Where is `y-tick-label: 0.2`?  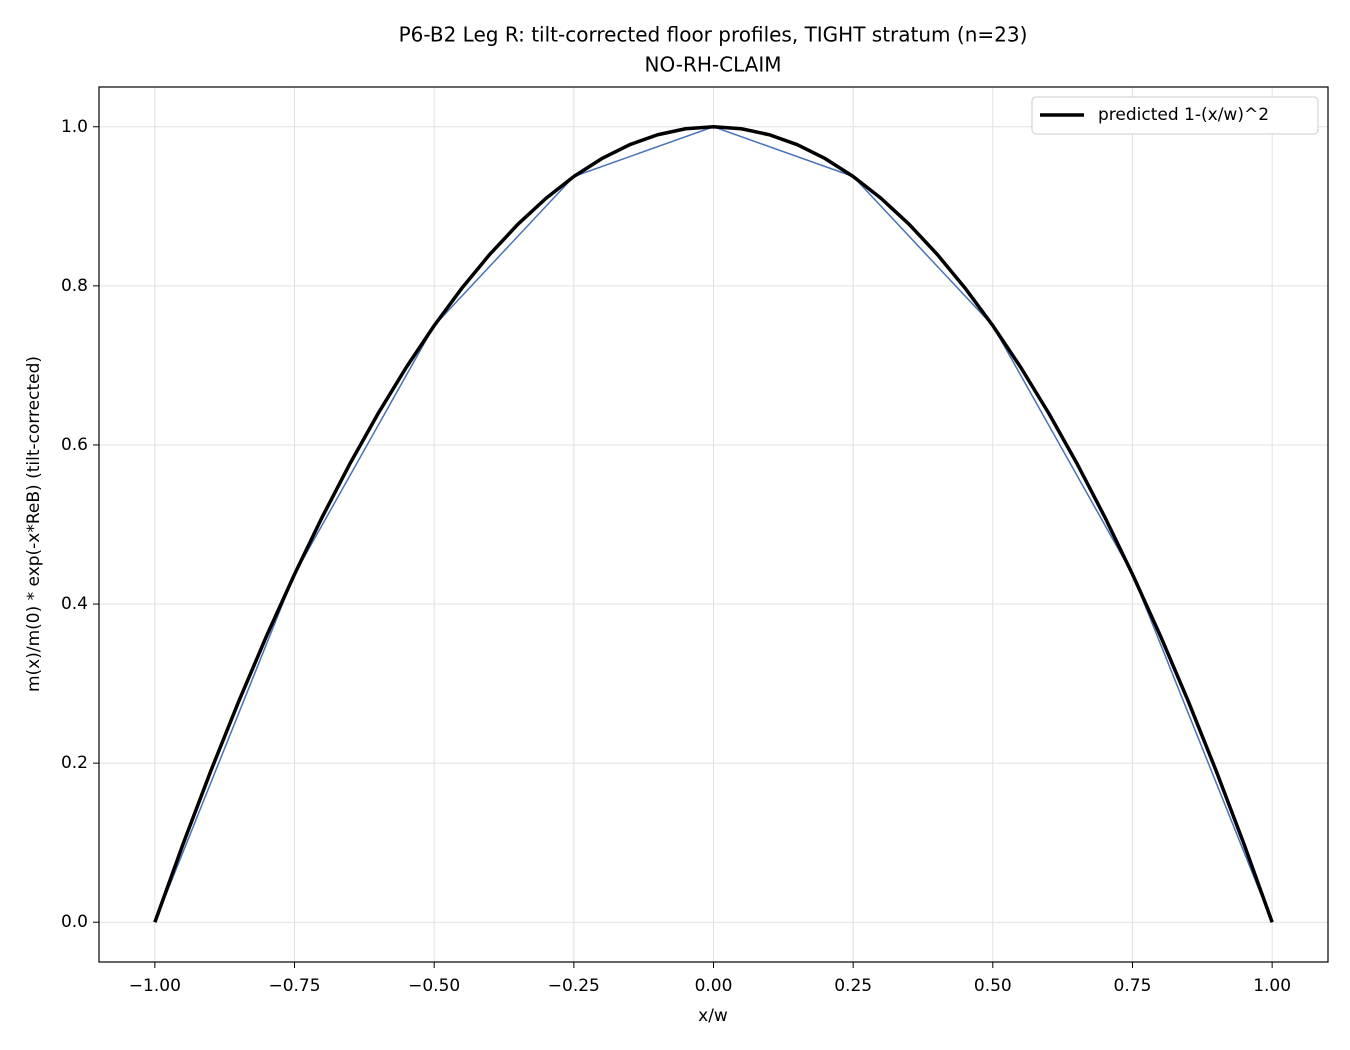 y-tick-label: 0.2 is located at coordinates (74, 763).